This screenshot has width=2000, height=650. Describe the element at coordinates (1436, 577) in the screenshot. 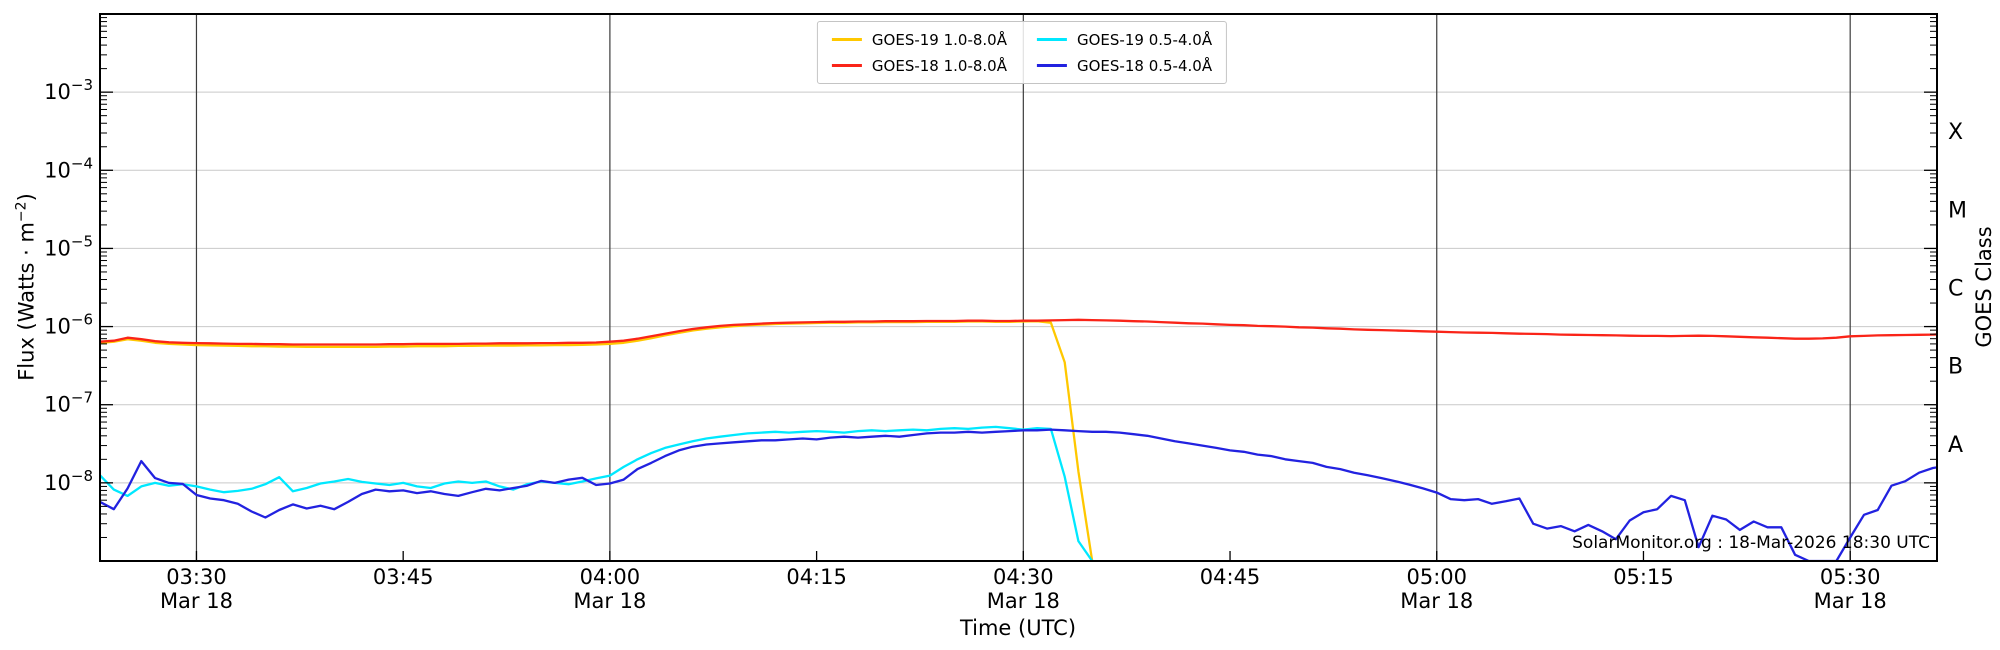

I see `x-tick-label: 05:00` at that location.